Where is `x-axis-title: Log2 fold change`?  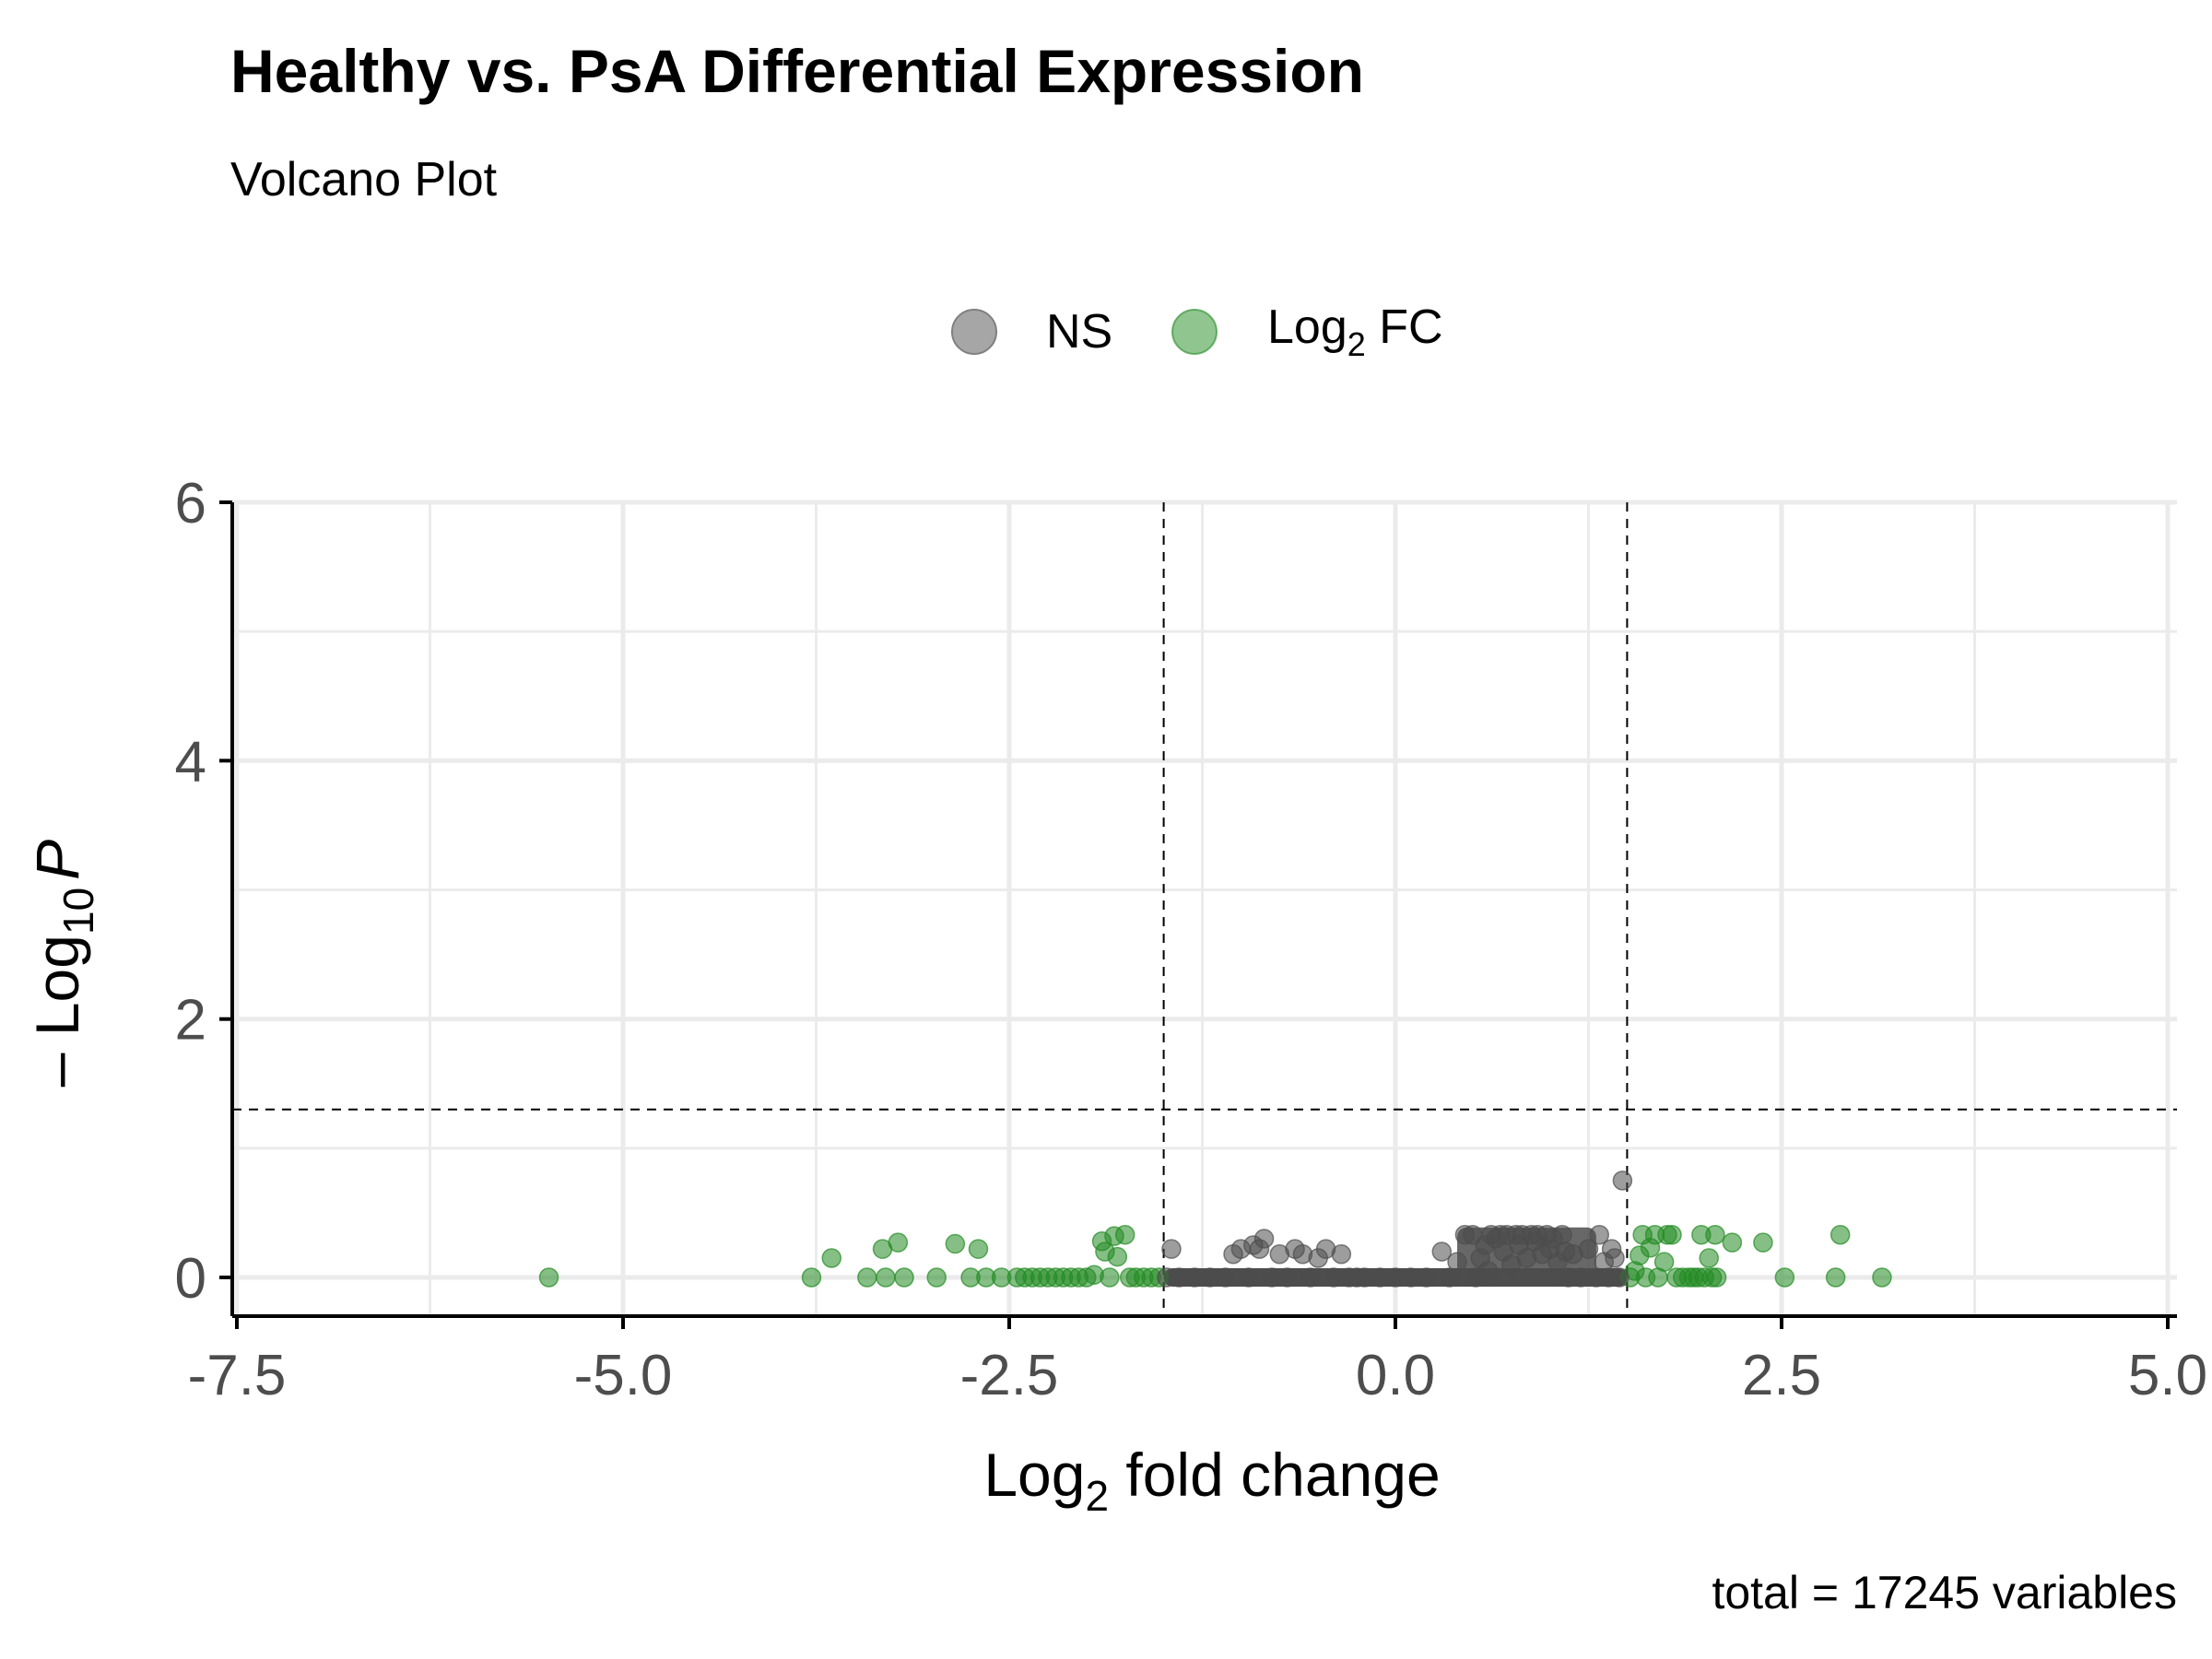 x-axis-title: Log2 fold change is located at coordinates (1211, 1480).